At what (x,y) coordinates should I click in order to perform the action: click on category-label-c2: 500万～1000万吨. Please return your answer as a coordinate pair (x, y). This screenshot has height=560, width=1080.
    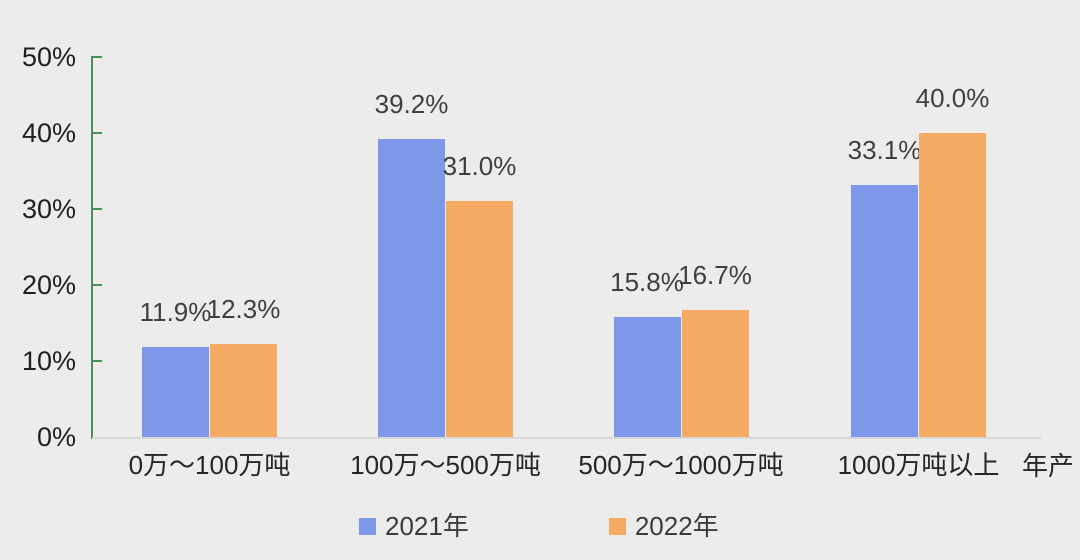
    Looking at the image, I should click on (681, 465).